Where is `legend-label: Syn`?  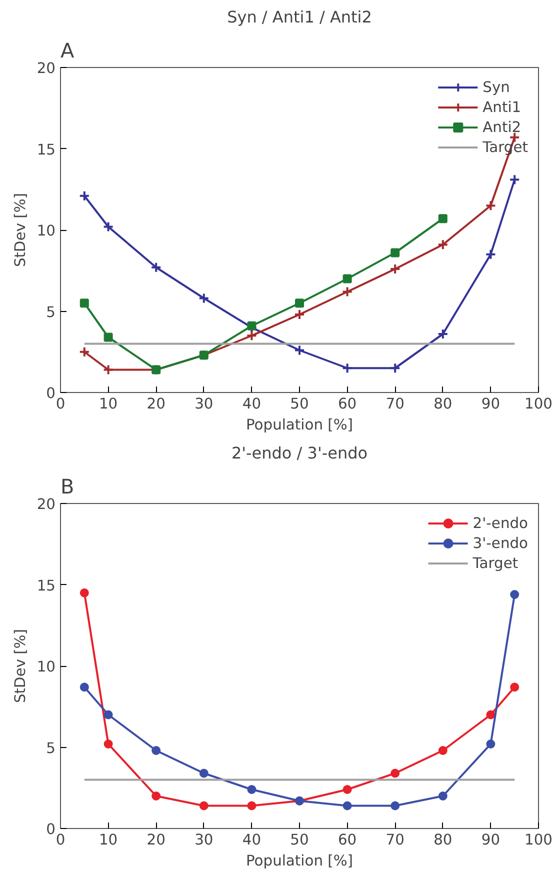 legend-label: Syn is located at coordinates (496, 87).